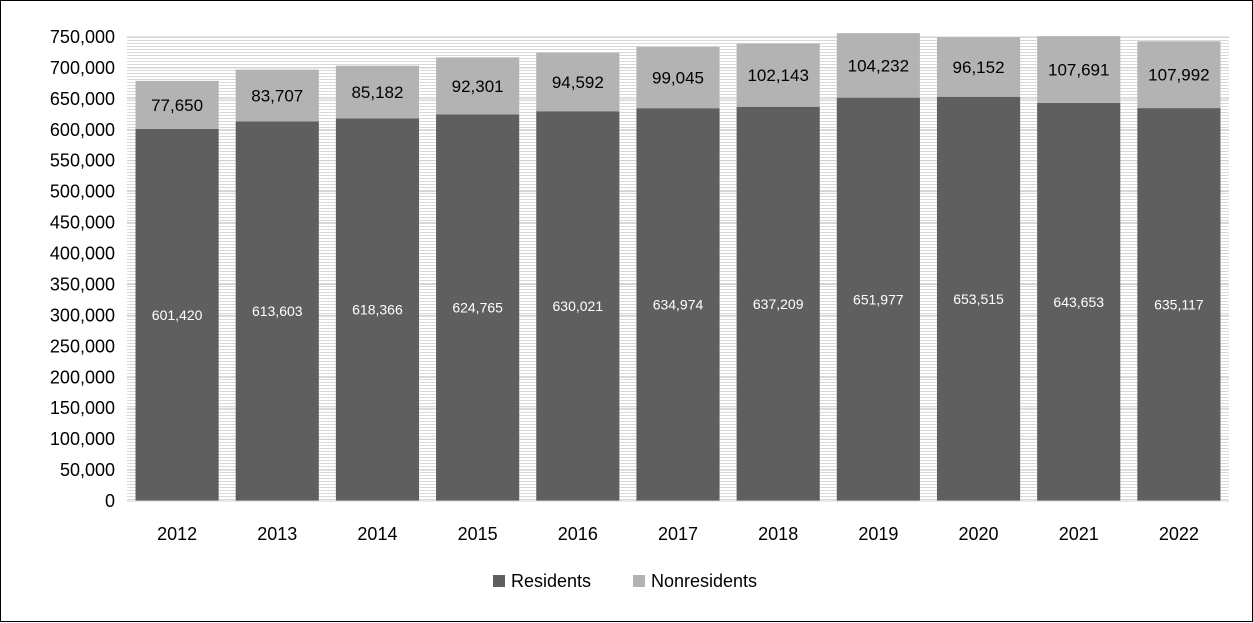 This screenshot has width=1253, height=623. I want to click on legend: Residents Nonresidents, so click(625, 581).